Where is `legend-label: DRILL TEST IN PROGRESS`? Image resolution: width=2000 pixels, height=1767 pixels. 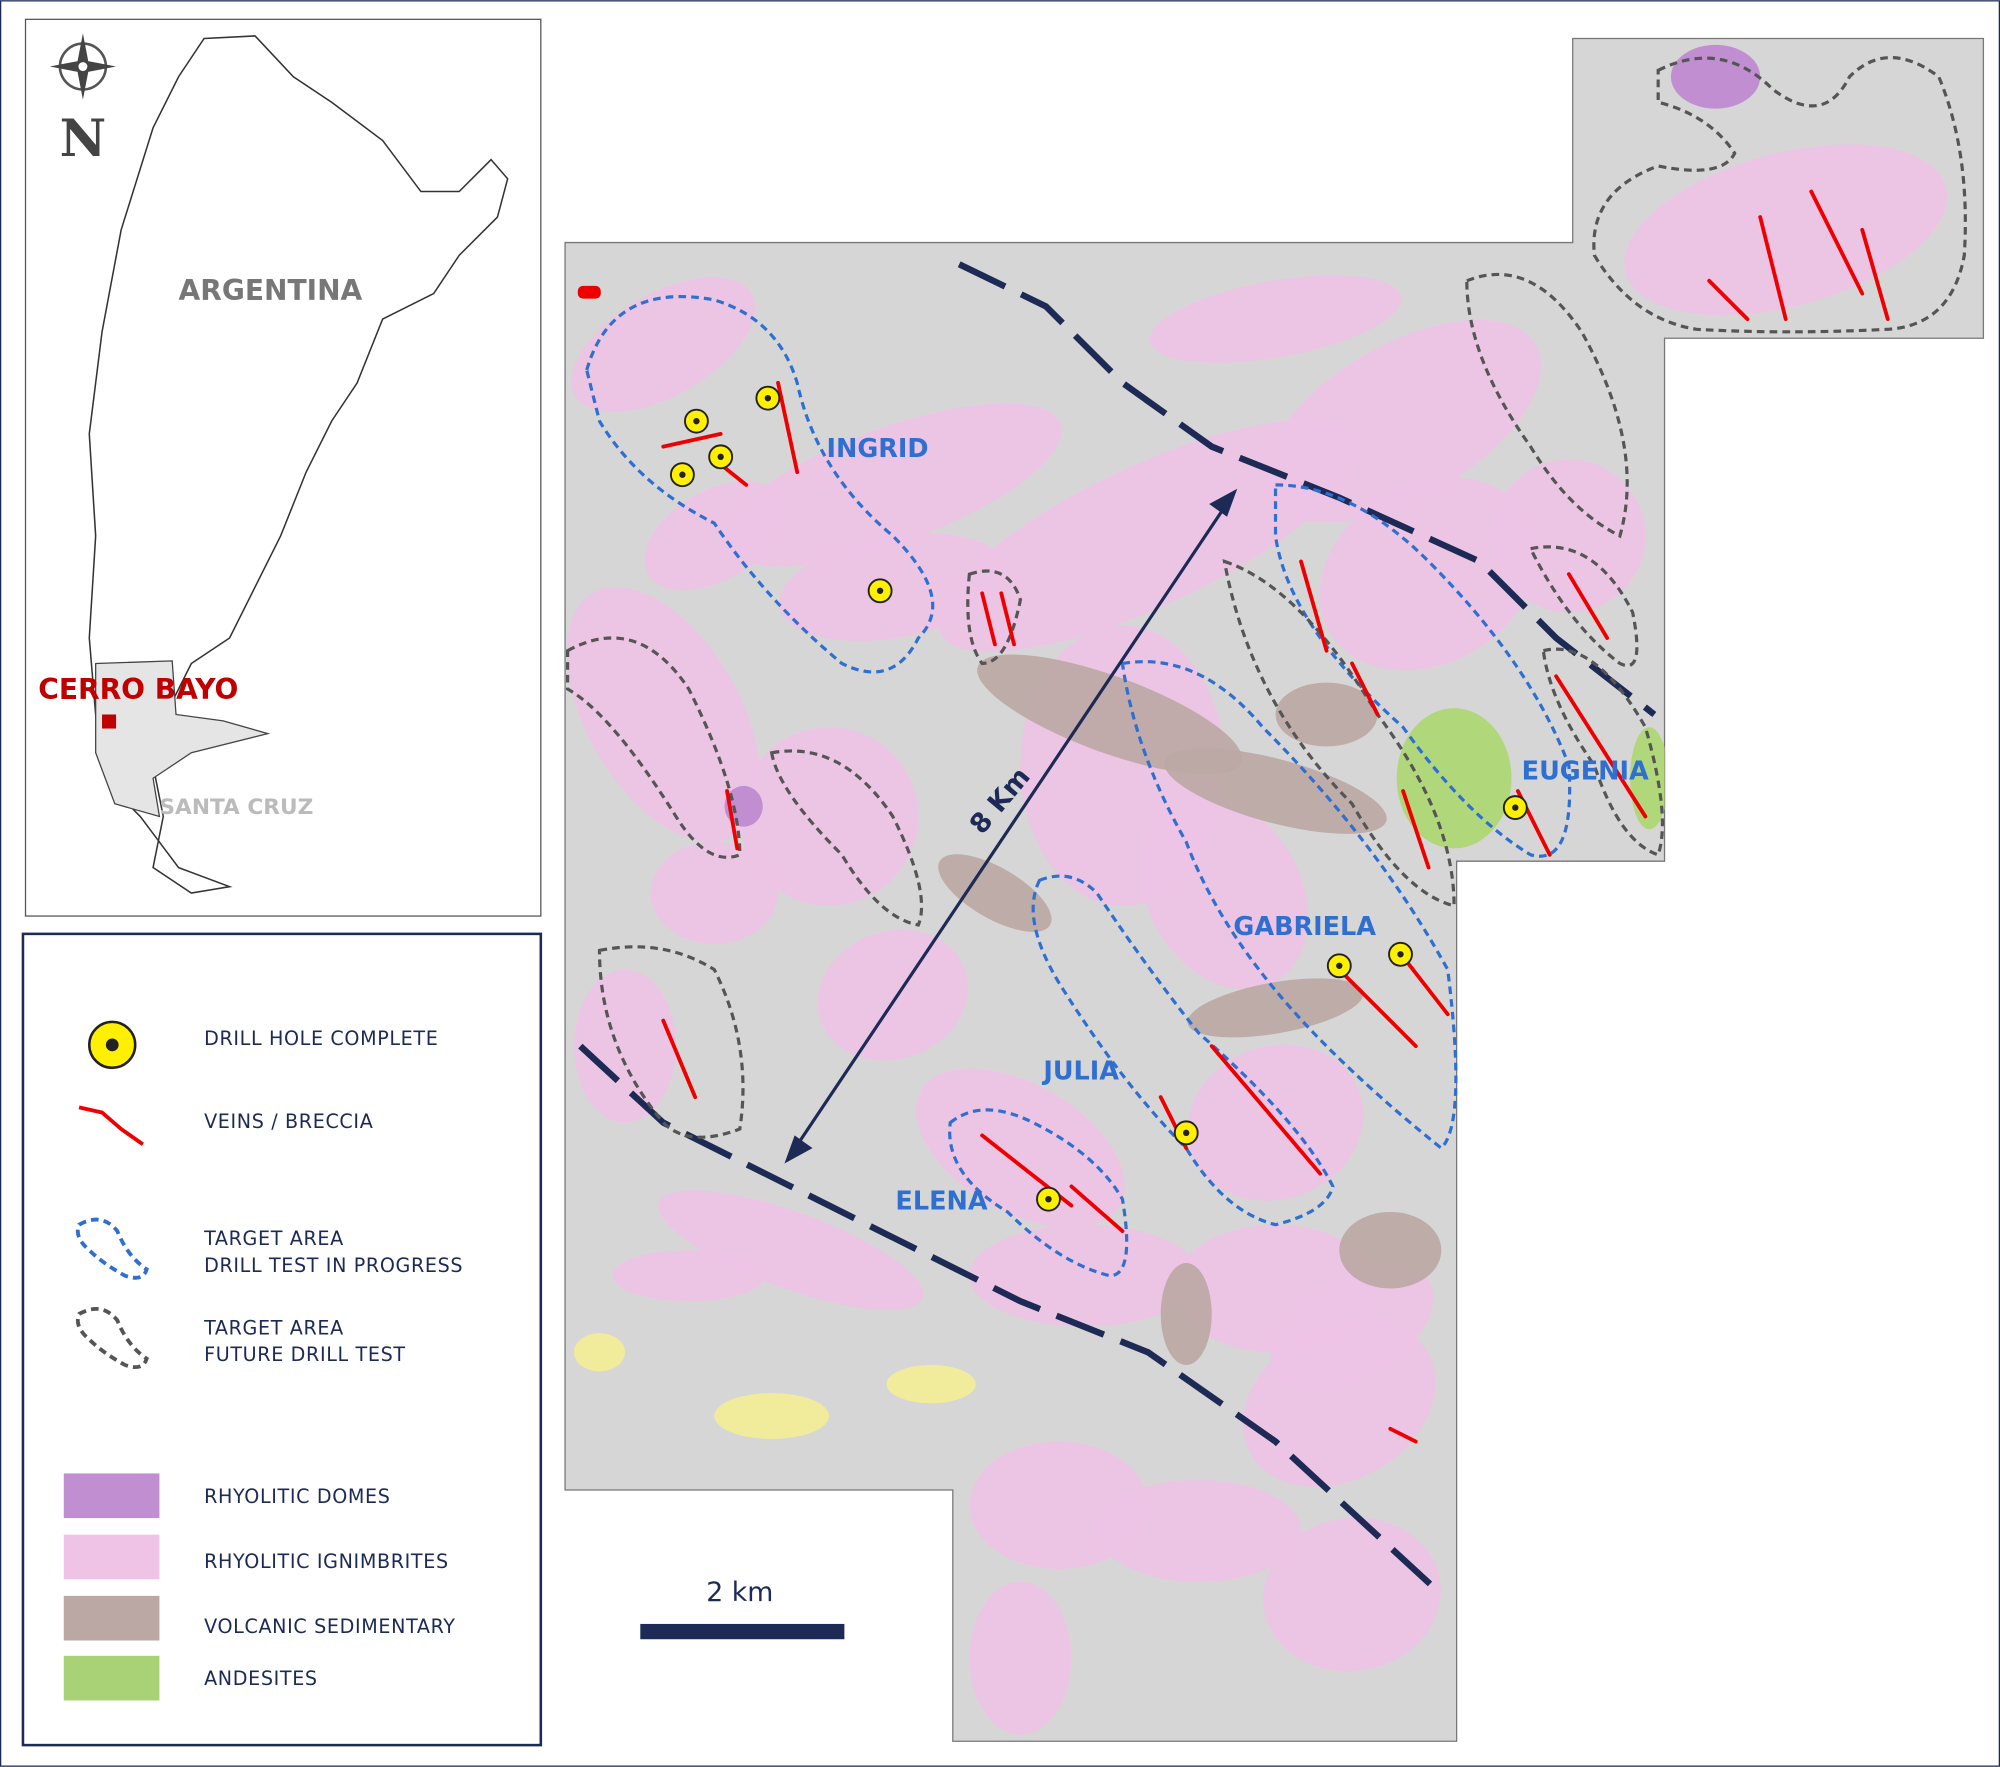 legend-label: DRILL TEST IN PROGRESS is located at coordinates (333, 1265).